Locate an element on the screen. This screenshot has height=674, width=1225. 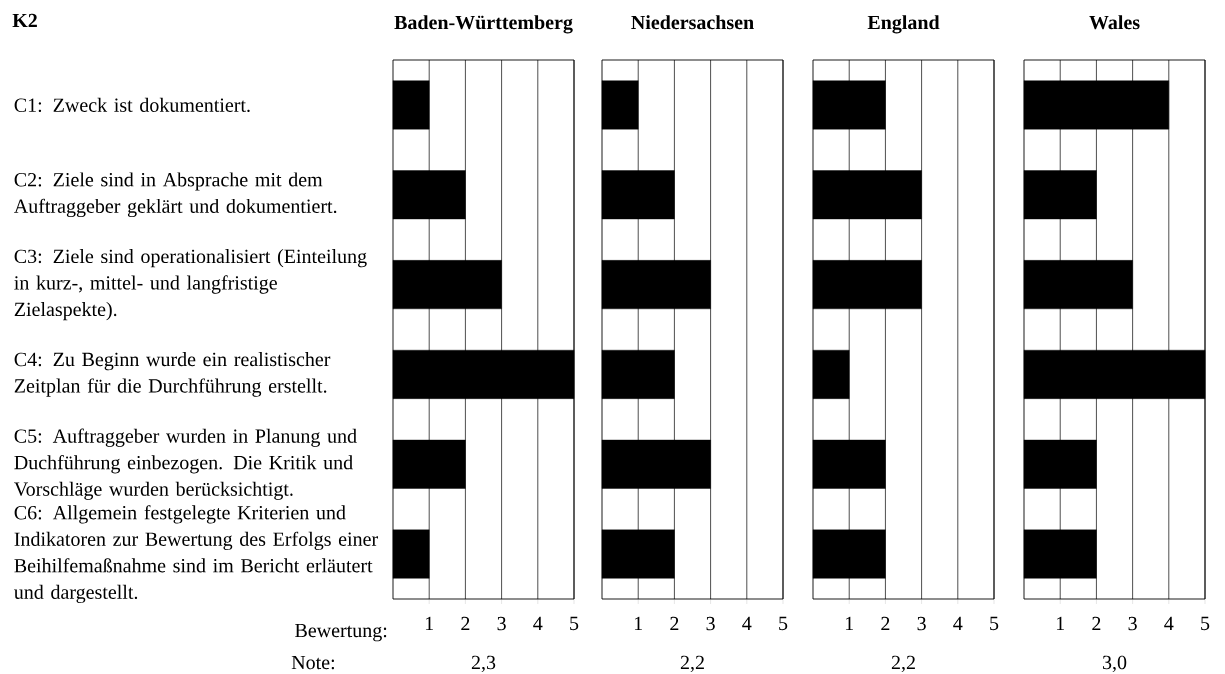
chart-title: Baden-Württemberg is located at coordinates (483, 24).